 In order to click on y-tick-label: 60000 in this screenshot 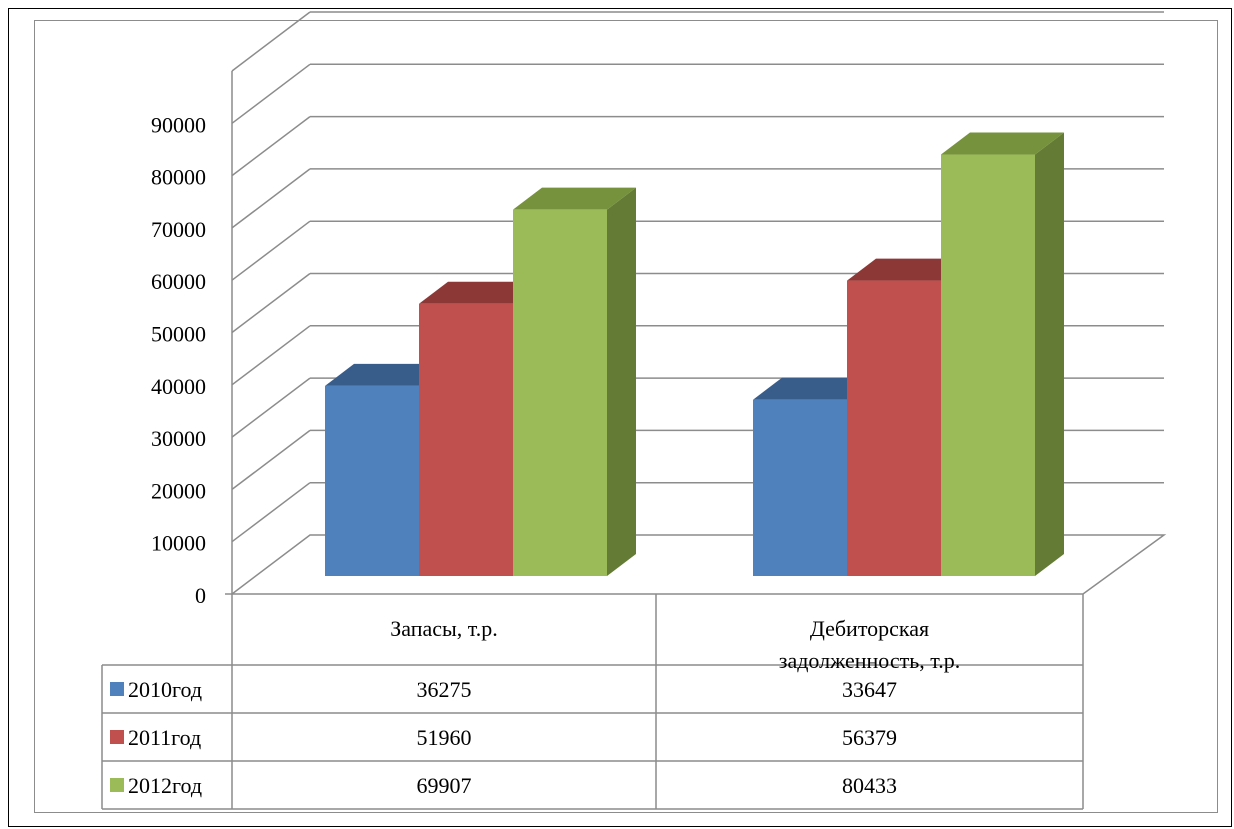, I will do `click(178, 281)`.